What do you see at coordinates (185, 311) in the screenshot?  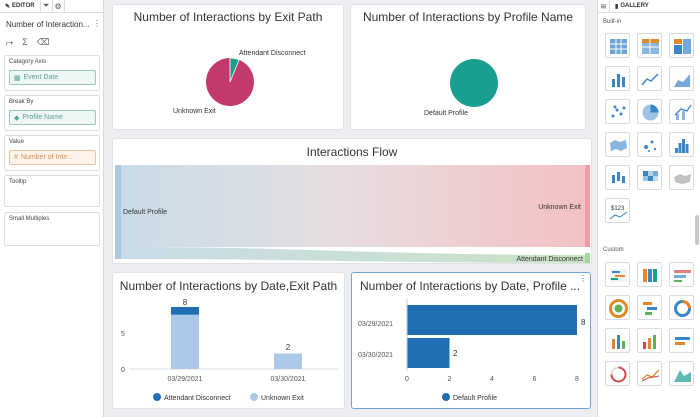 I see `bar-segment-attendant-disconnect` at bounding box center [185, 311].